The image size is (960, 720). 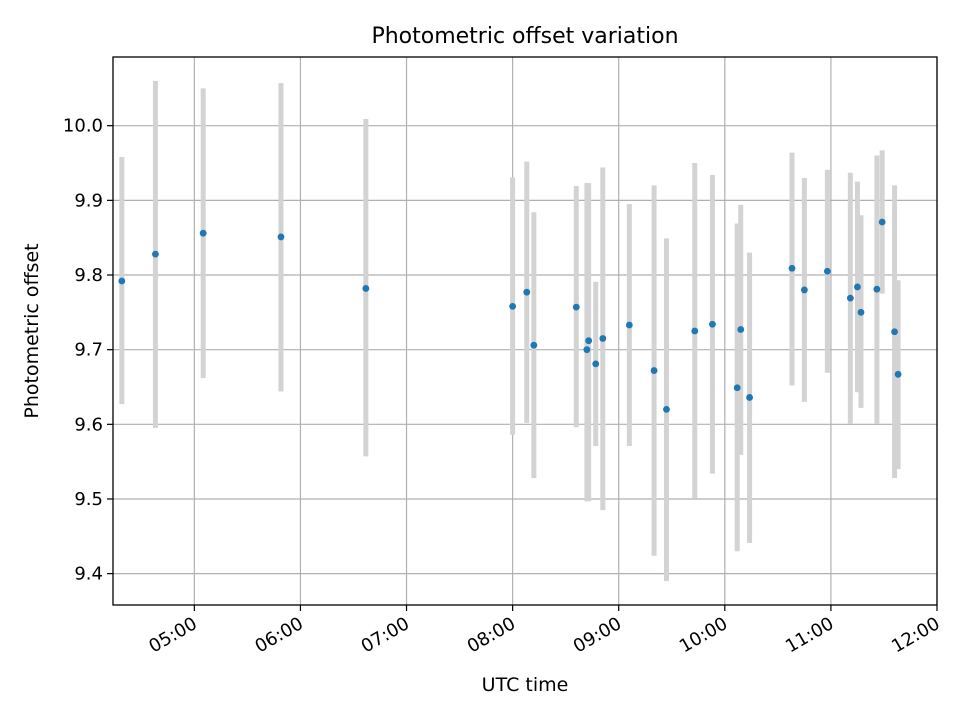 I want to click on y-tick-label: 10.0, so click(x=83, y=126).